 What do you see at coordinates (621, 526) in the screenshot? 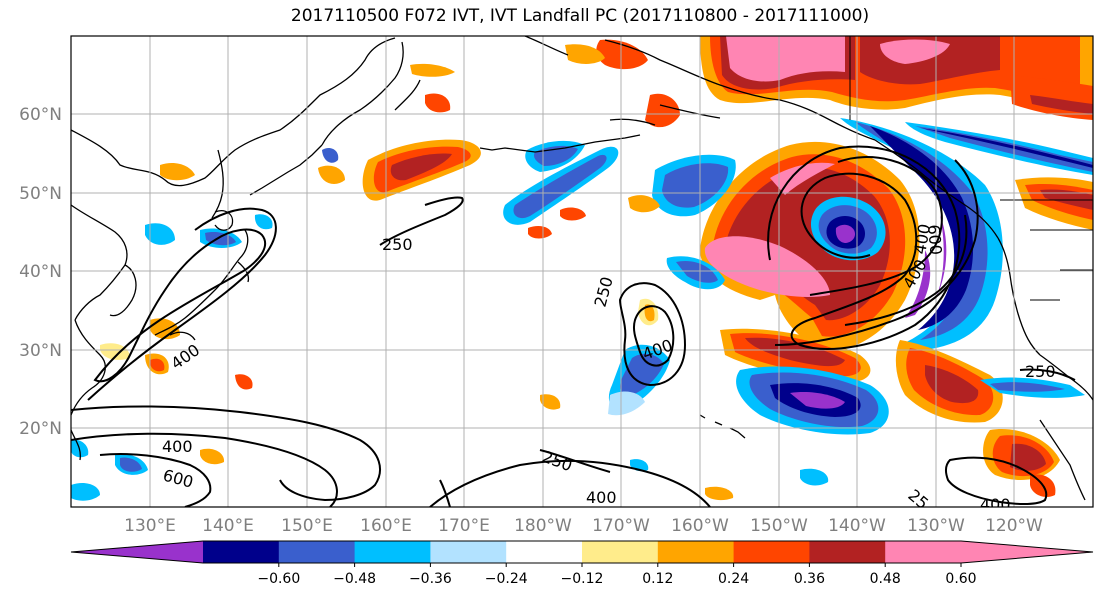
I see `lon-label: 170°W` at bounding box center [621, 526].